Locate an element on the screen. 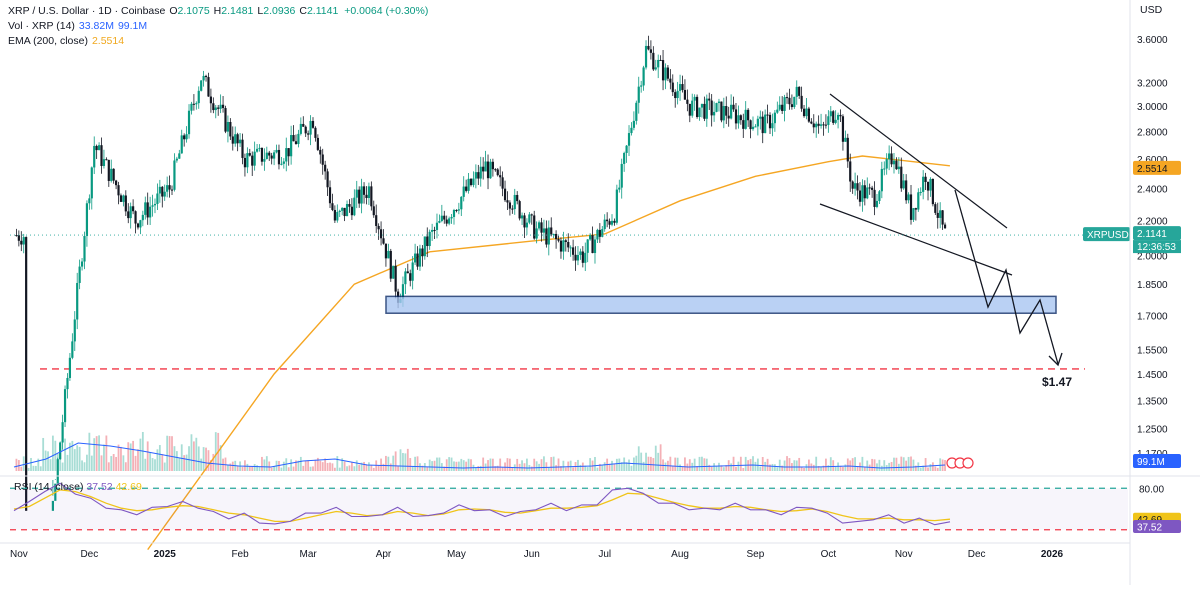  legend-change: +0.0064 (+0.30%) is located at coordinates (386, 11).